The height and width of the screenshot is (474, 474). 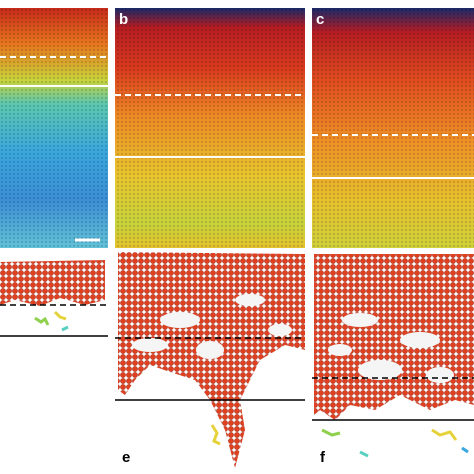 I want to click on panel-f-cluster, so click(x=394, y=337).